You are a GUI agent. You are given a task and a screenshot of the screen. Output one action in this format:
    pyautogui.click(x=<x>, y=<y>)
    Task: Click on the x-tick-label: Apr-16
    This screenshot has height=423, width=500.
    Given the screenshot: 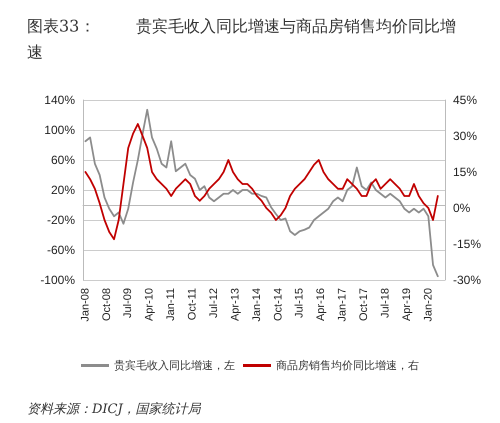 What is the action you would take?
    pyautogui.click(x=321, y=305)
    